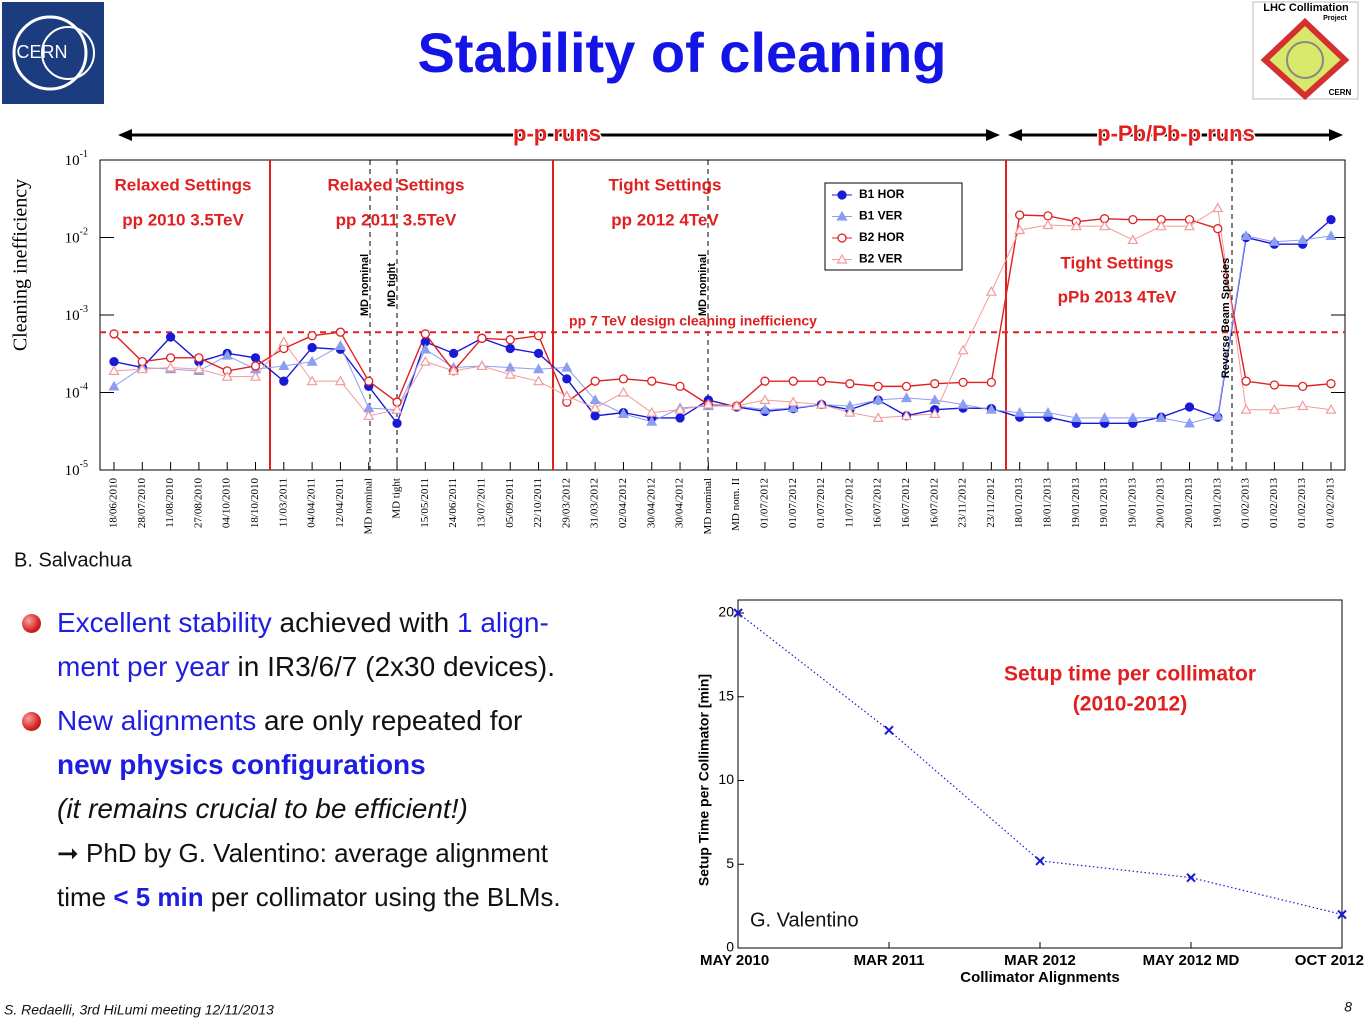 The image size is (1365, 1024). Describe the element at coordinates (76, 159) in the screenshot. I see `y-tick-label: 10⁻¹` at that location.